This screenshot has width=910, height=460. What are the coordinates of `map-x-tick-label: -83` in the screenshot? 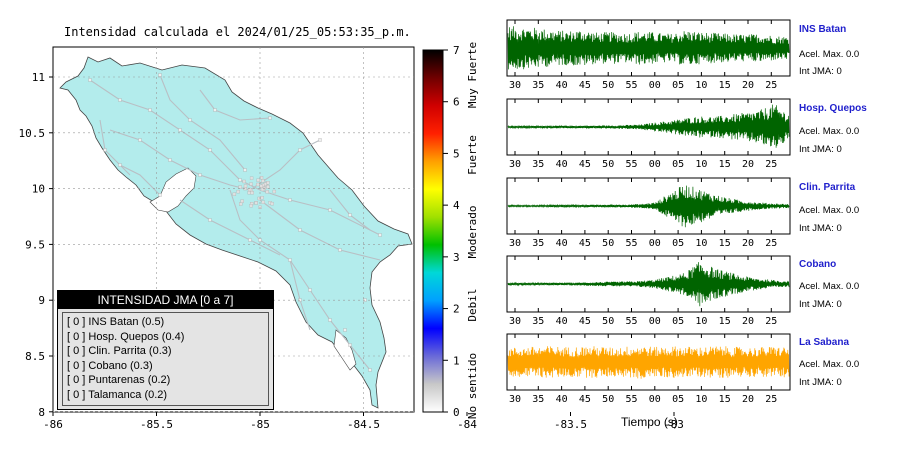 It's located at (674, 424).